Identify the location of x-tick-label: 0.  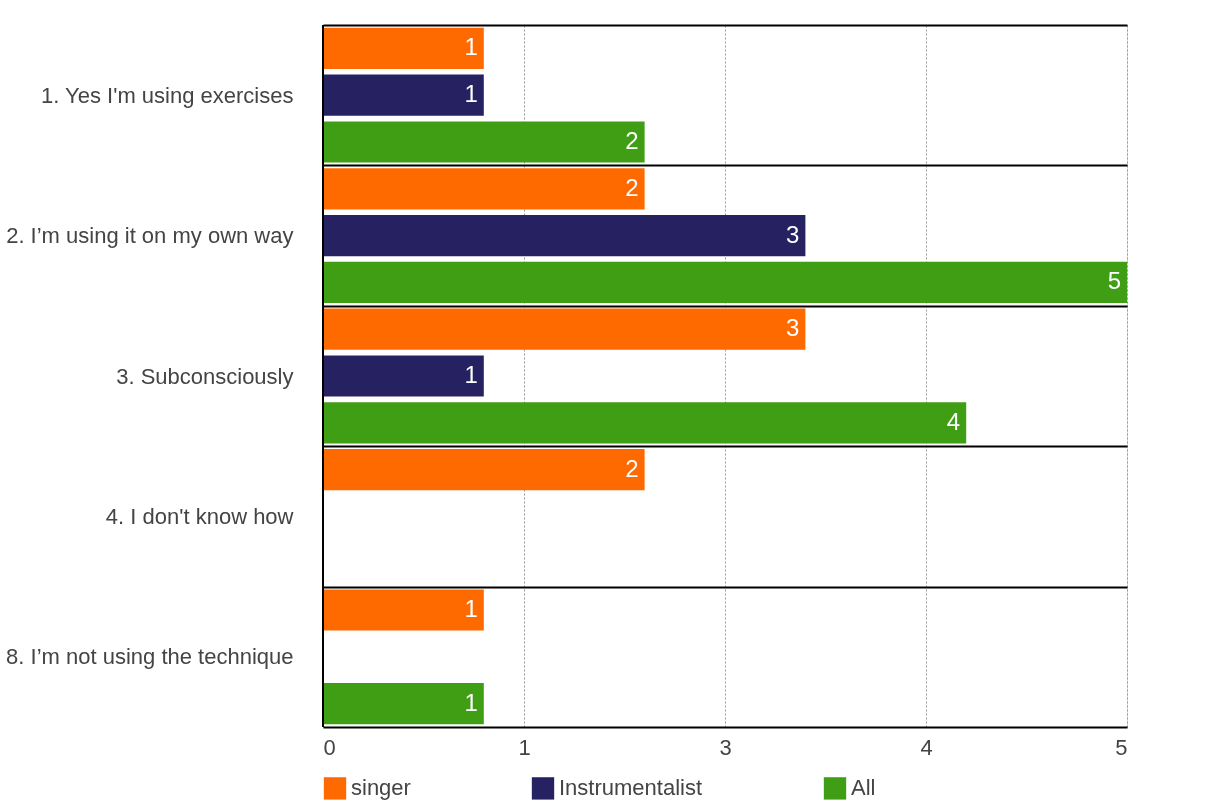
(329, 747).